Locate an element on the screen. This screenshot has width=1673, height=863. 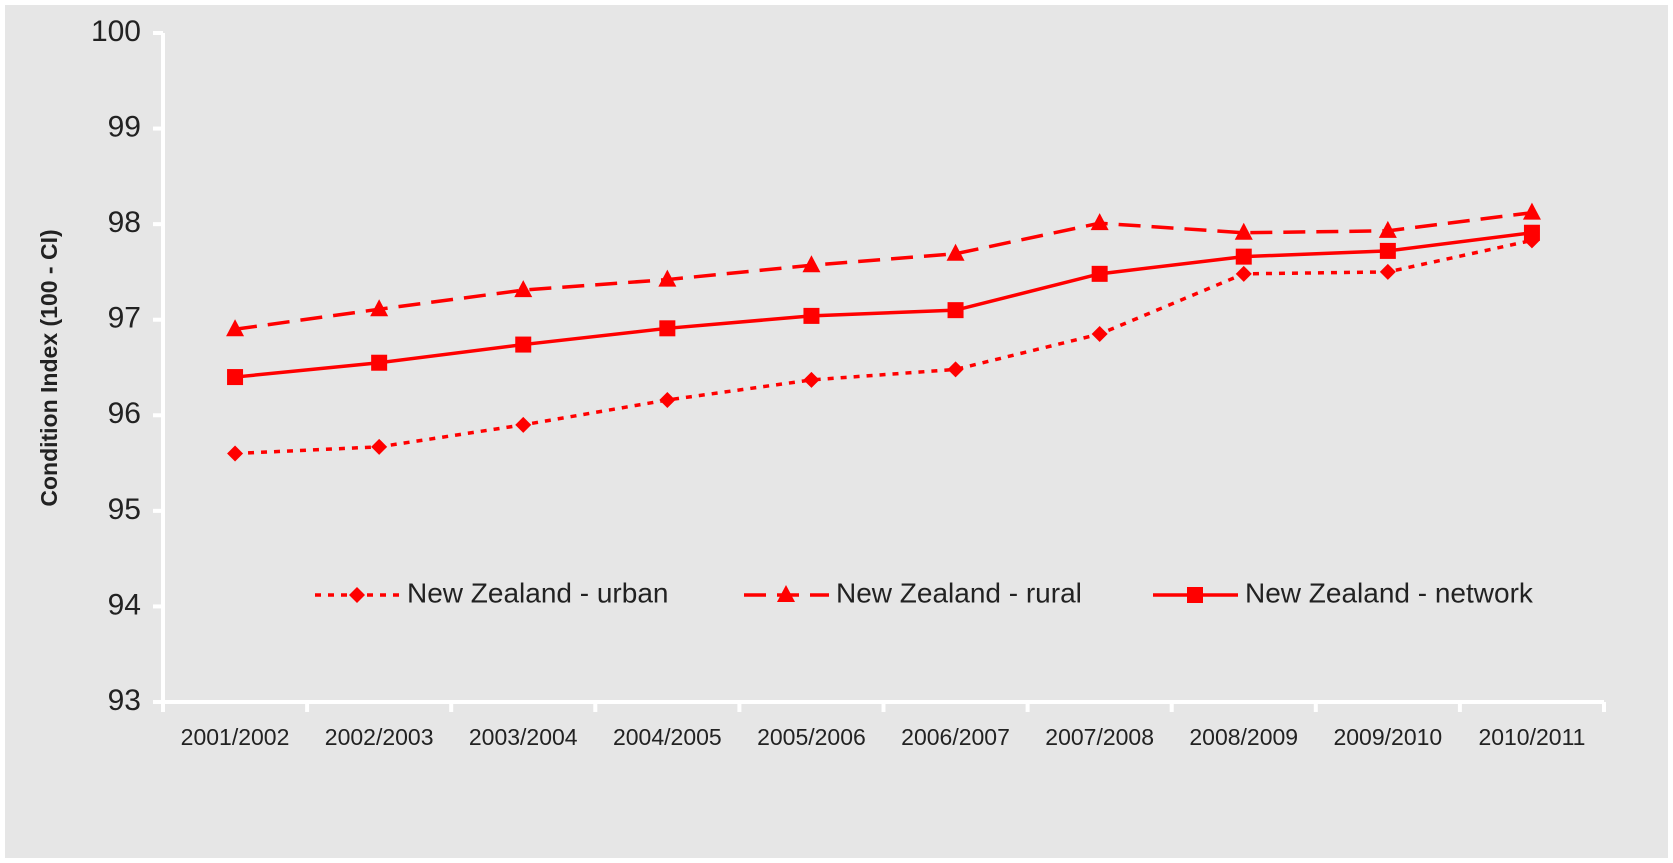
x-tick-label: 2003/2004 is located at coordinates (523, 737).